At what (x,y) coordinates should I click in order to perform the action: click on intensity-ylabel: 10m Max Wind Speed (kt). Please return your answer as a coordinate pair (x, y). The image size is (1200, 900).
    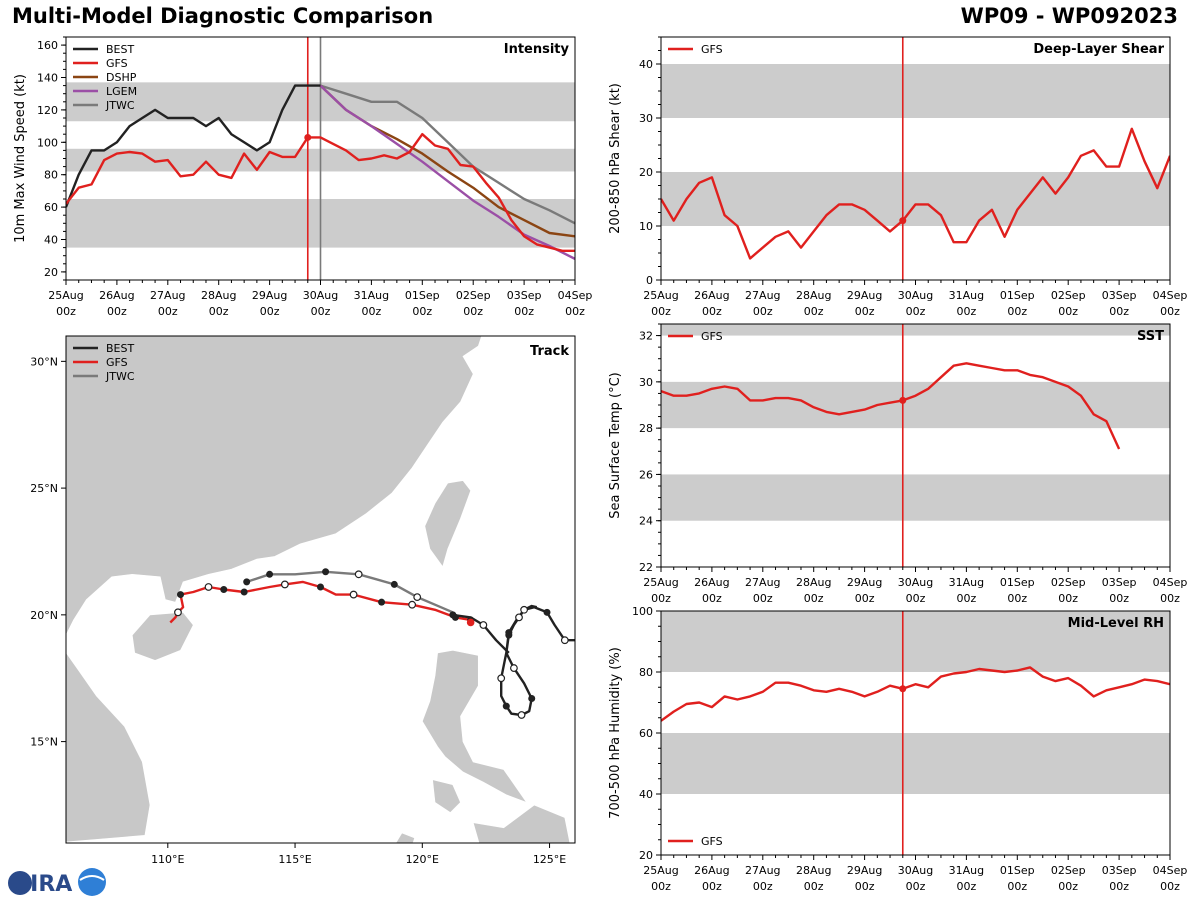
    Looking at the image, I should click on (20, 158).